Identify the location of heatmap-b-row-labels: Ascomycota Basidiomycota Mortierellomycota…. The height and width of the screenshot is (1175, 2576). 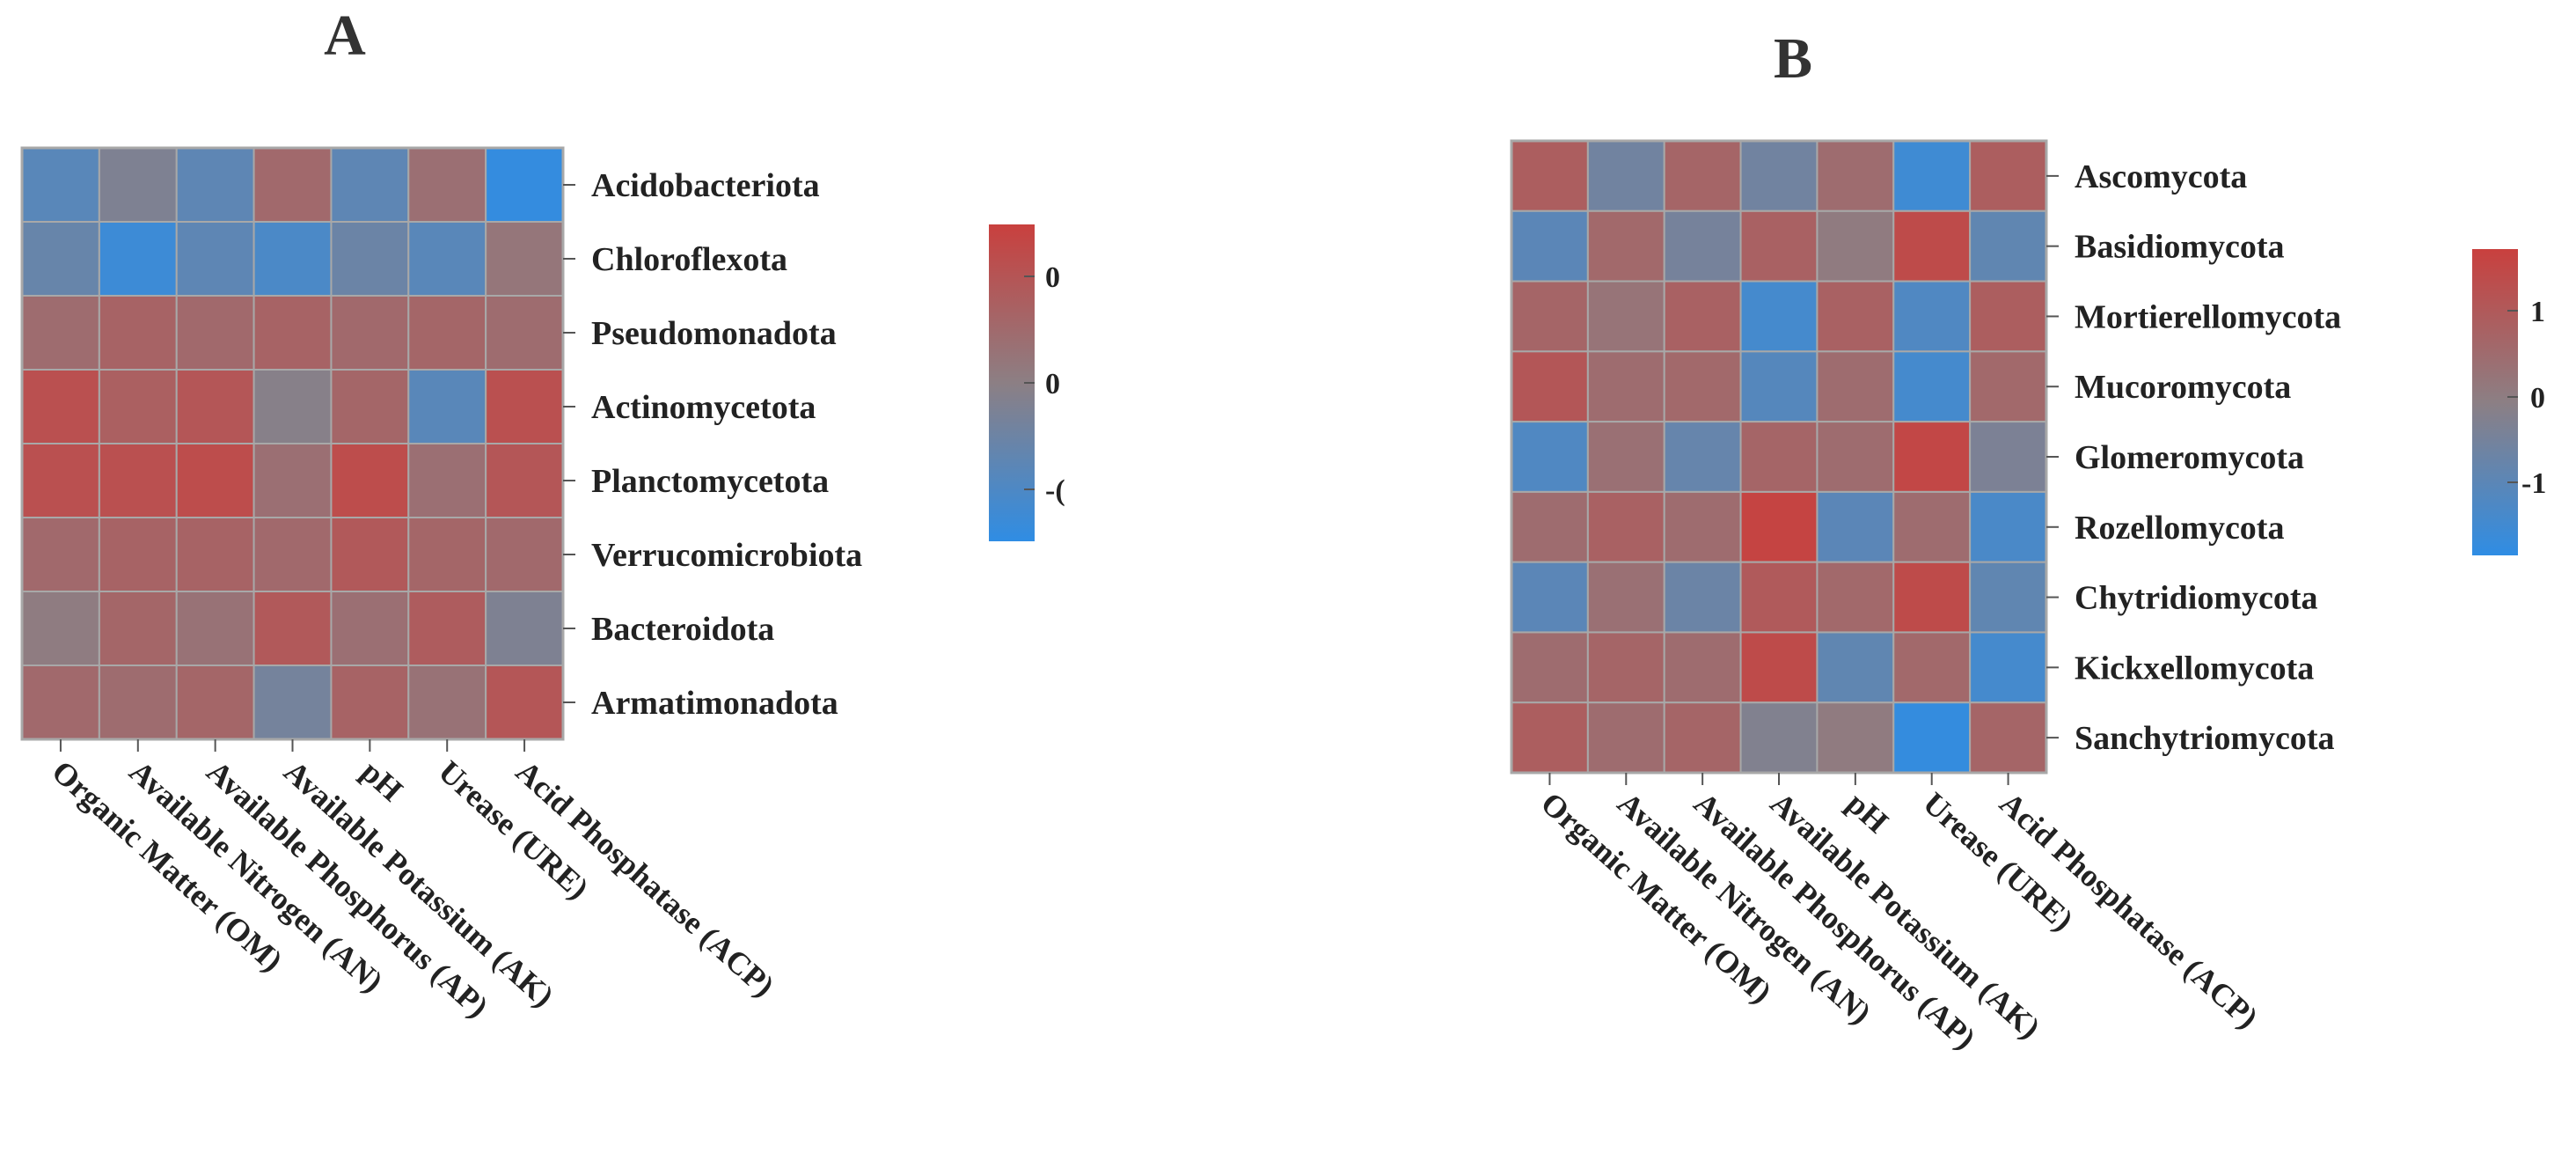
(2193, 458).